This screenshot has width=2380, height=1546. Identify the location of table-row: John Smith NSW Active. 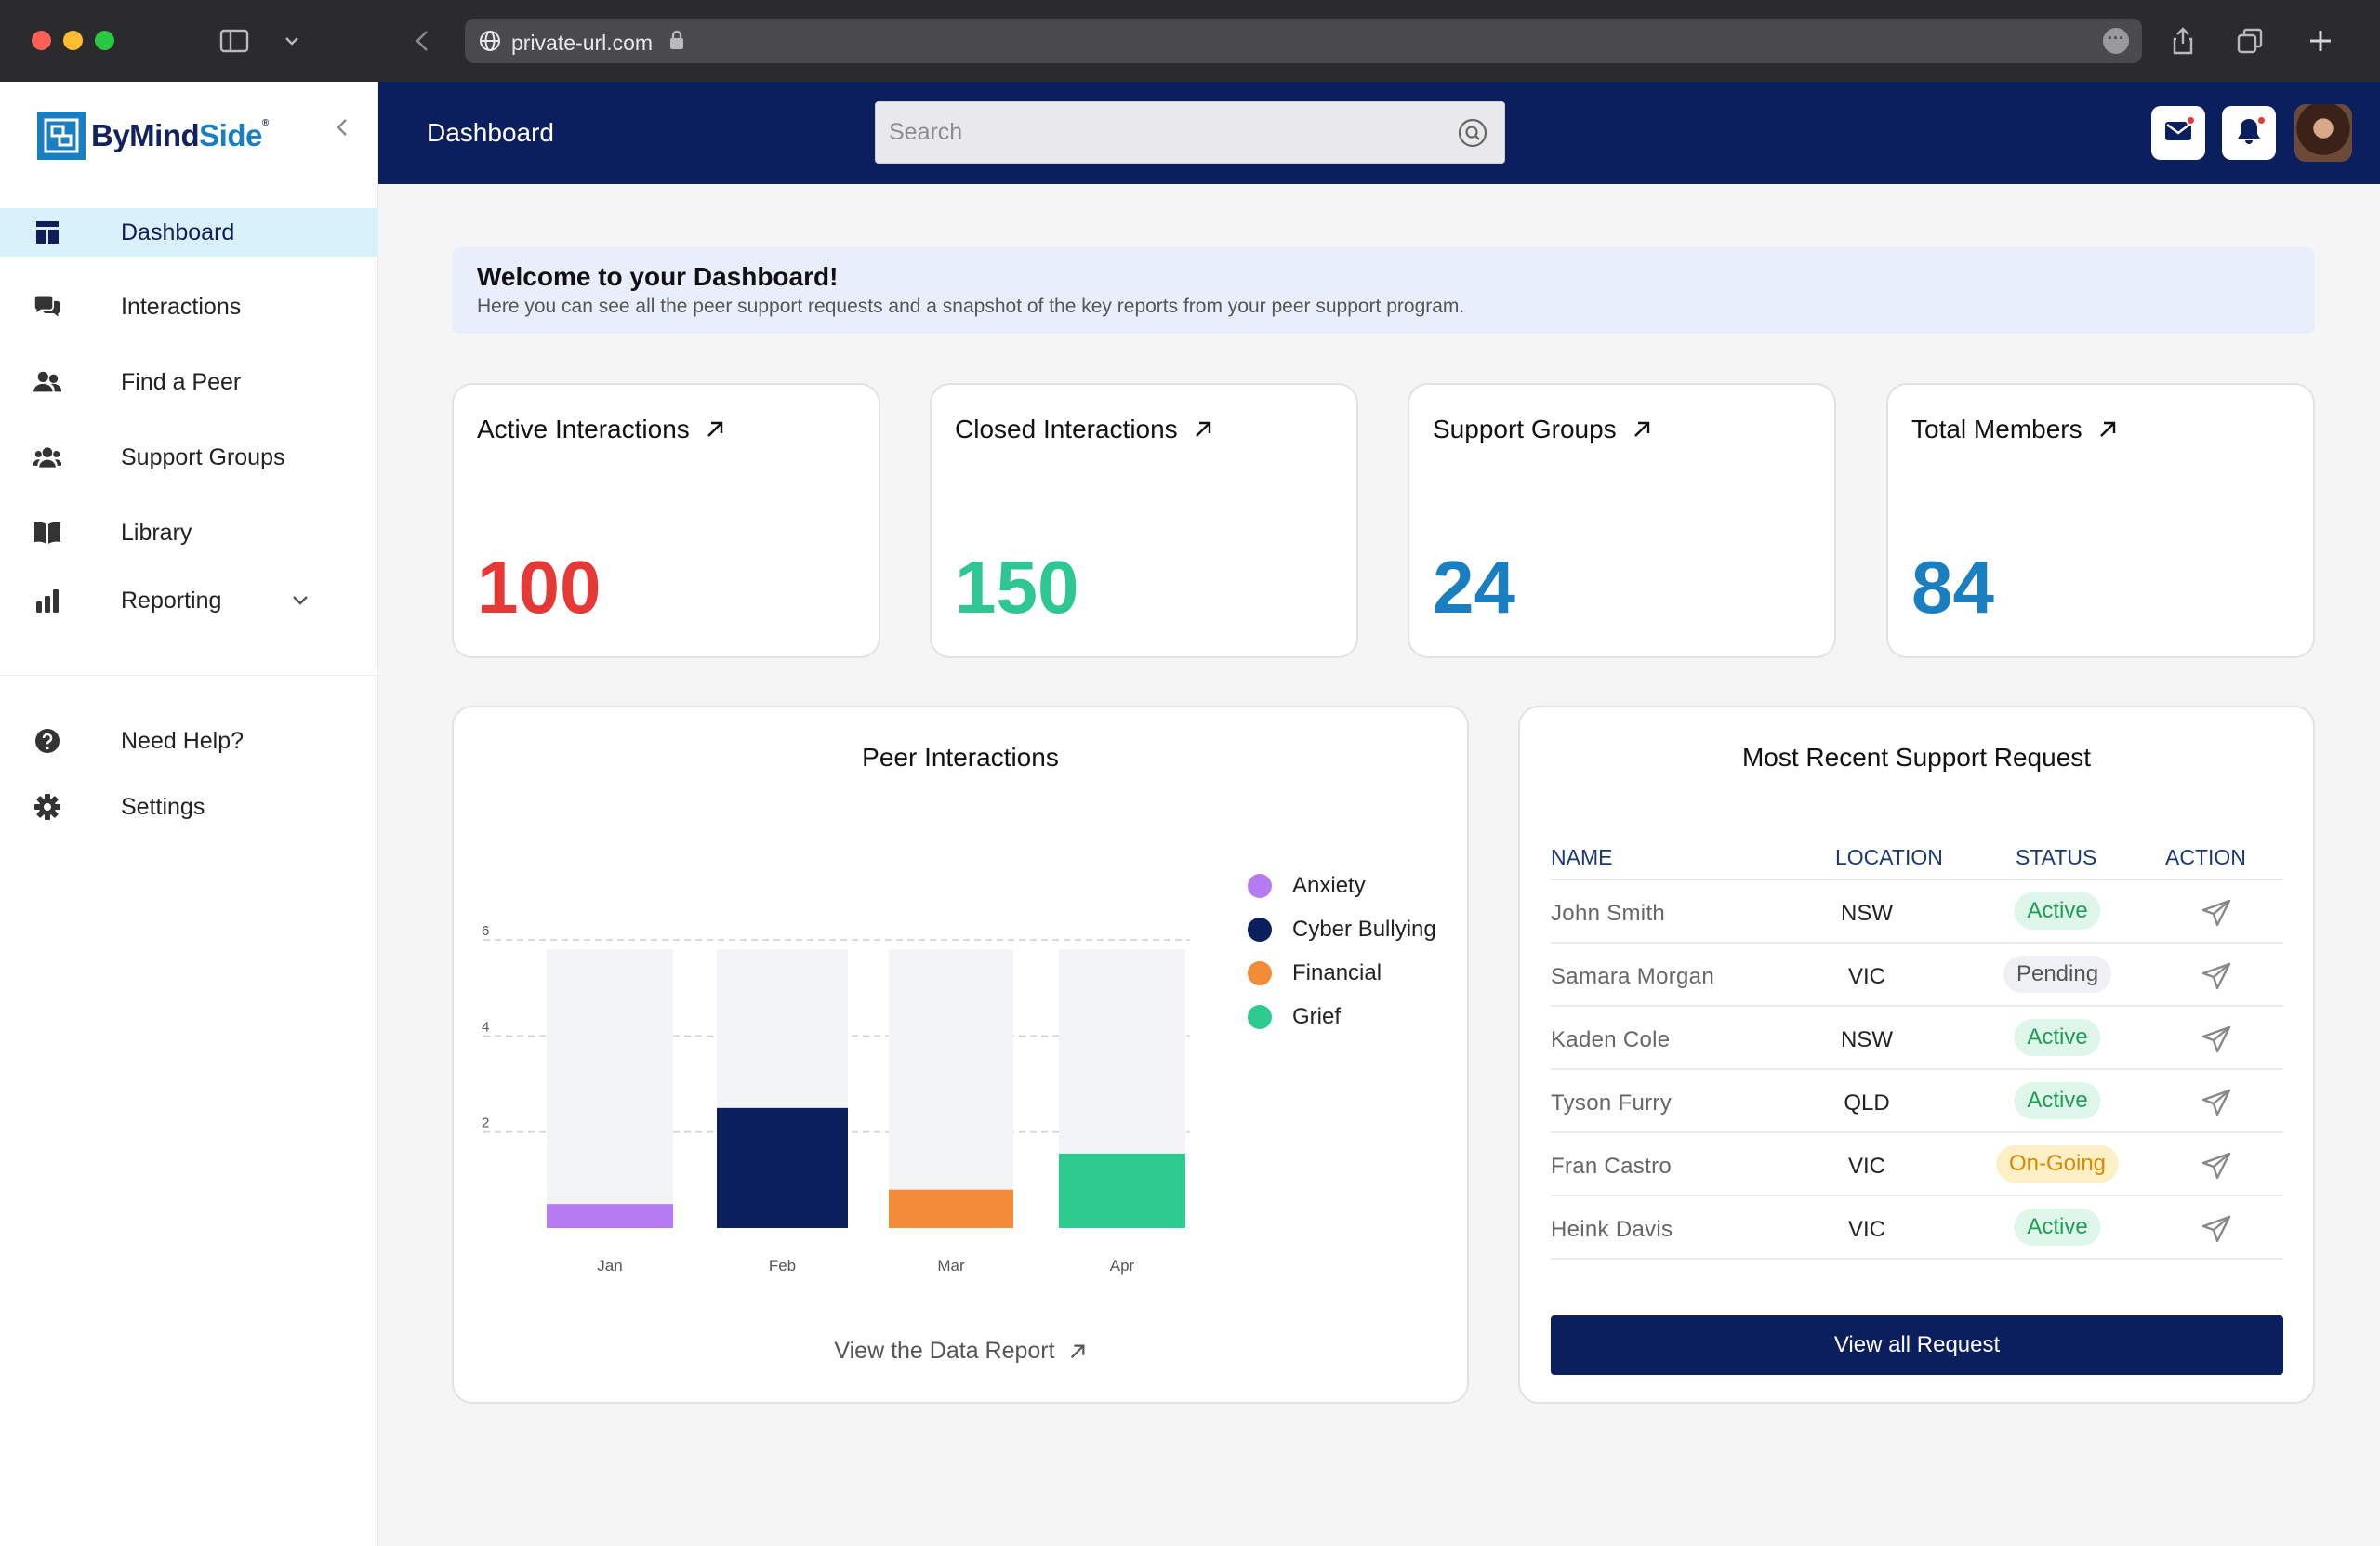
(1917, 912).